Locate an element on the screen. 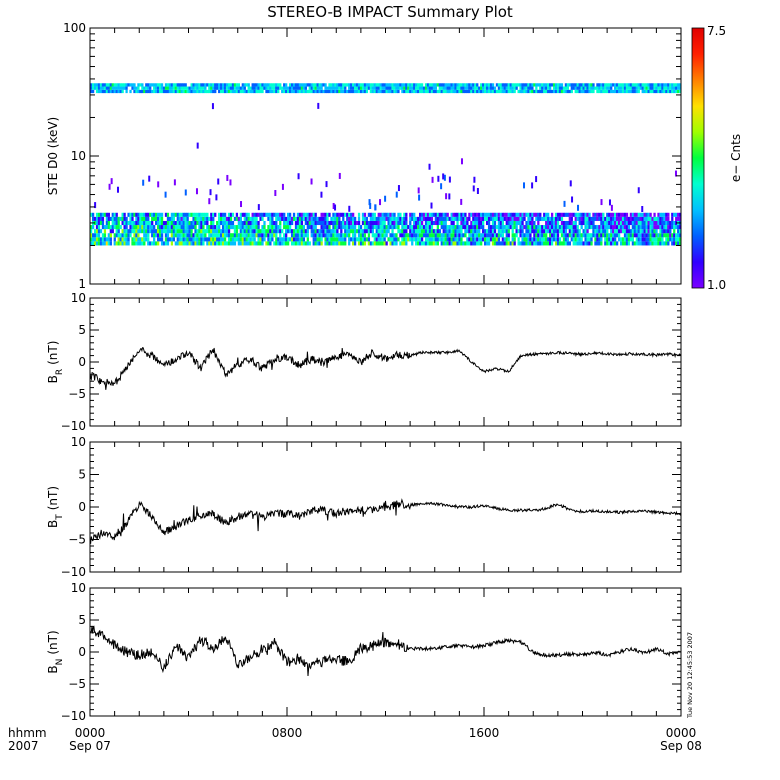  y-tick-label: −10 is located at coordinates (73, 426).